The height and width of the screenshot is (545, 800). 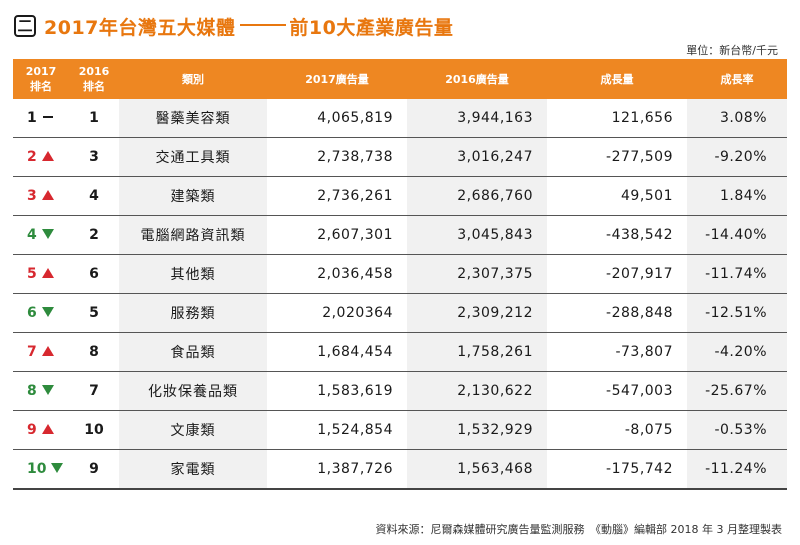 What do you see at coordinates (32, 391) in the screenshot?
I see `rank-2017-value: 8` at bounding box center [32, 391].